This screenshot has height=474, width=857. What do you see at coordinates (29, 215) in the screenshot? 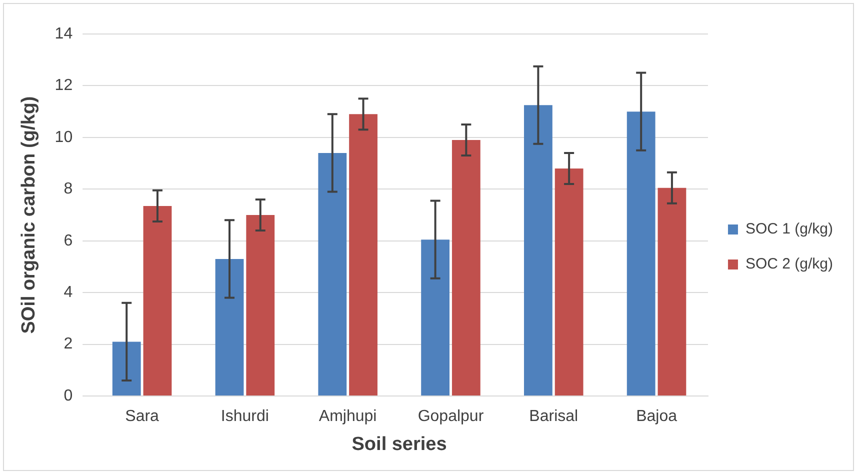
I see `y-axis-title: SOil organic carbon (g/kg)` at bounding box center [29, 215].